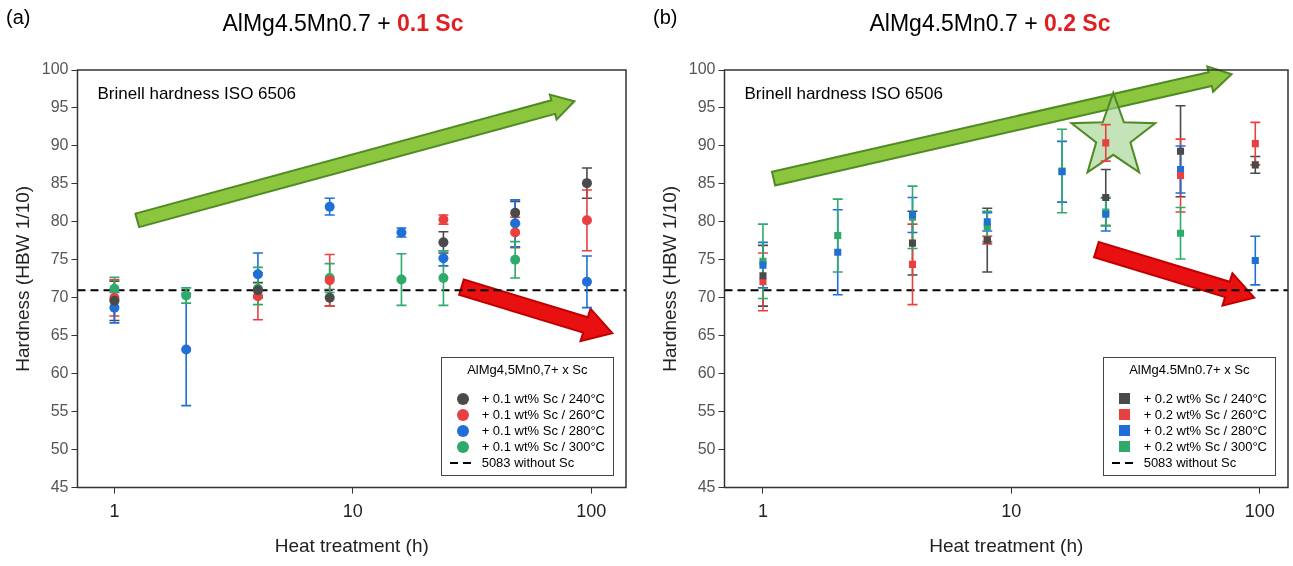  Describe the element at coordinates (543, 399) in the screenshot. I see `legend-label: + 0.1 wt% Sc / 240°C` at that location.